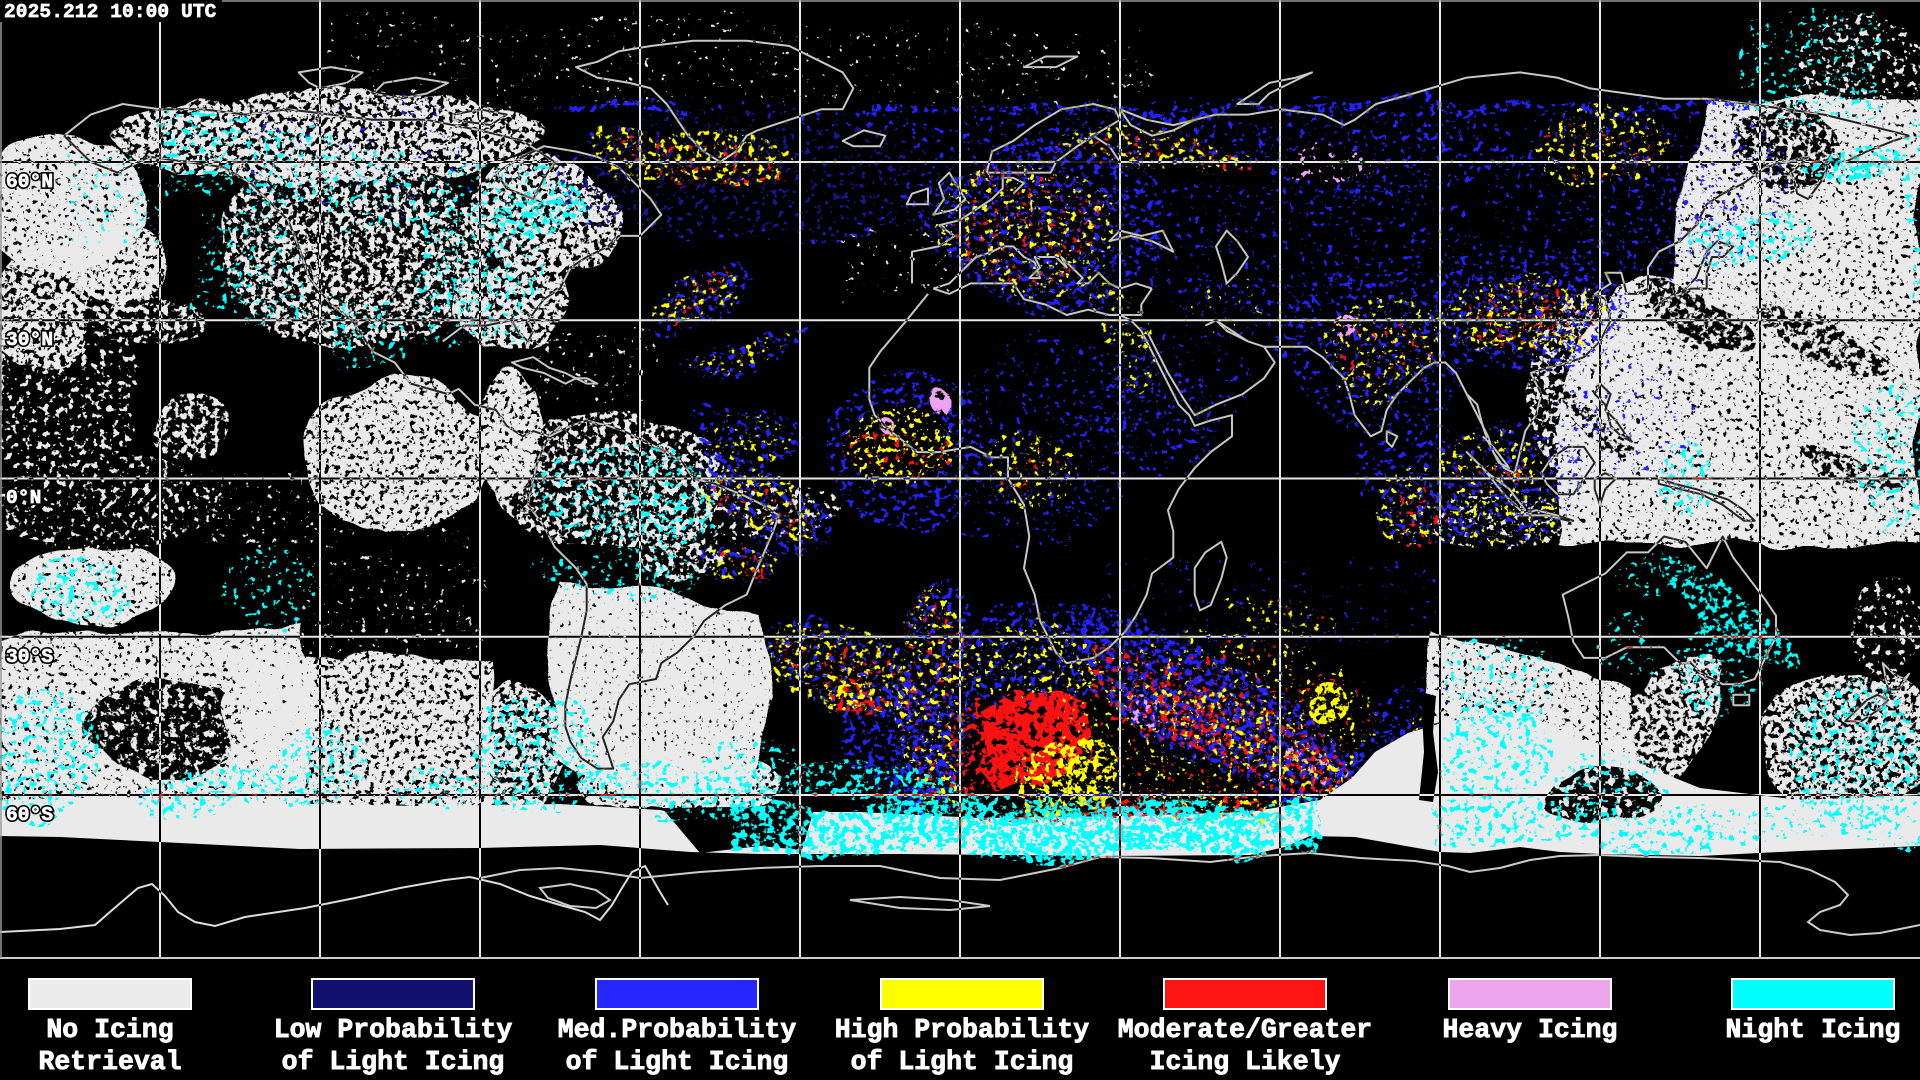  What do you see at coordinates (109, 1030) in the screenshot?
I see `svg-text: No Icing` at bounding box center [109, 1030].